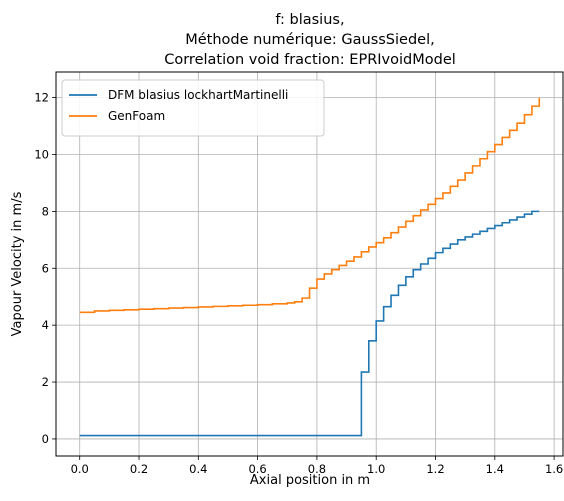 The width and height of the screenshot is (564, 501). Describe the element at coordinates (310, 480) in the screenshot. I see `x-axis-label: Axial position in m` at that location.